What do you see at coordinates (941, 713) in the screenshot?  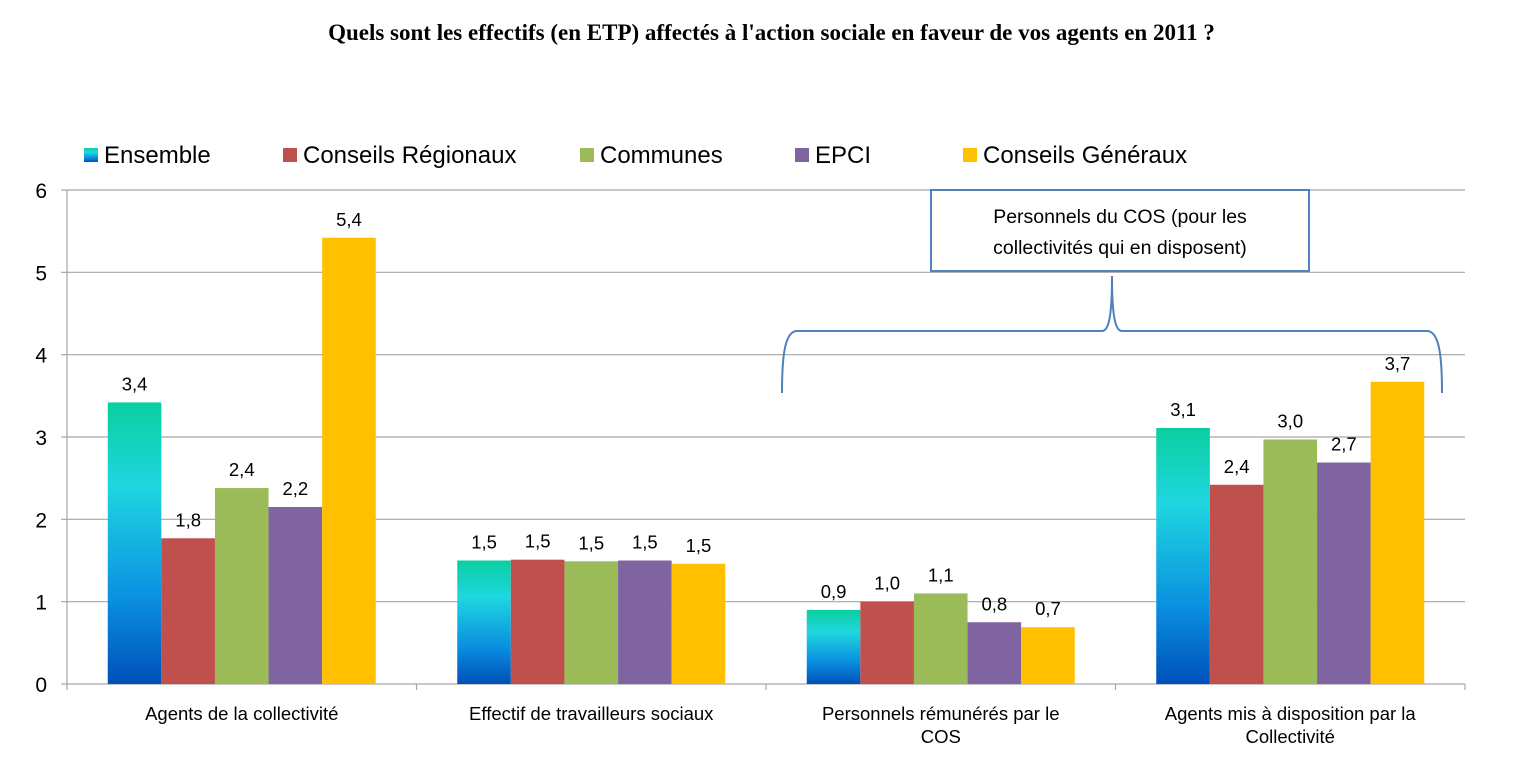 I see `x-category-label: Personnels rémunérés par le` at bounding box center [941, 713].